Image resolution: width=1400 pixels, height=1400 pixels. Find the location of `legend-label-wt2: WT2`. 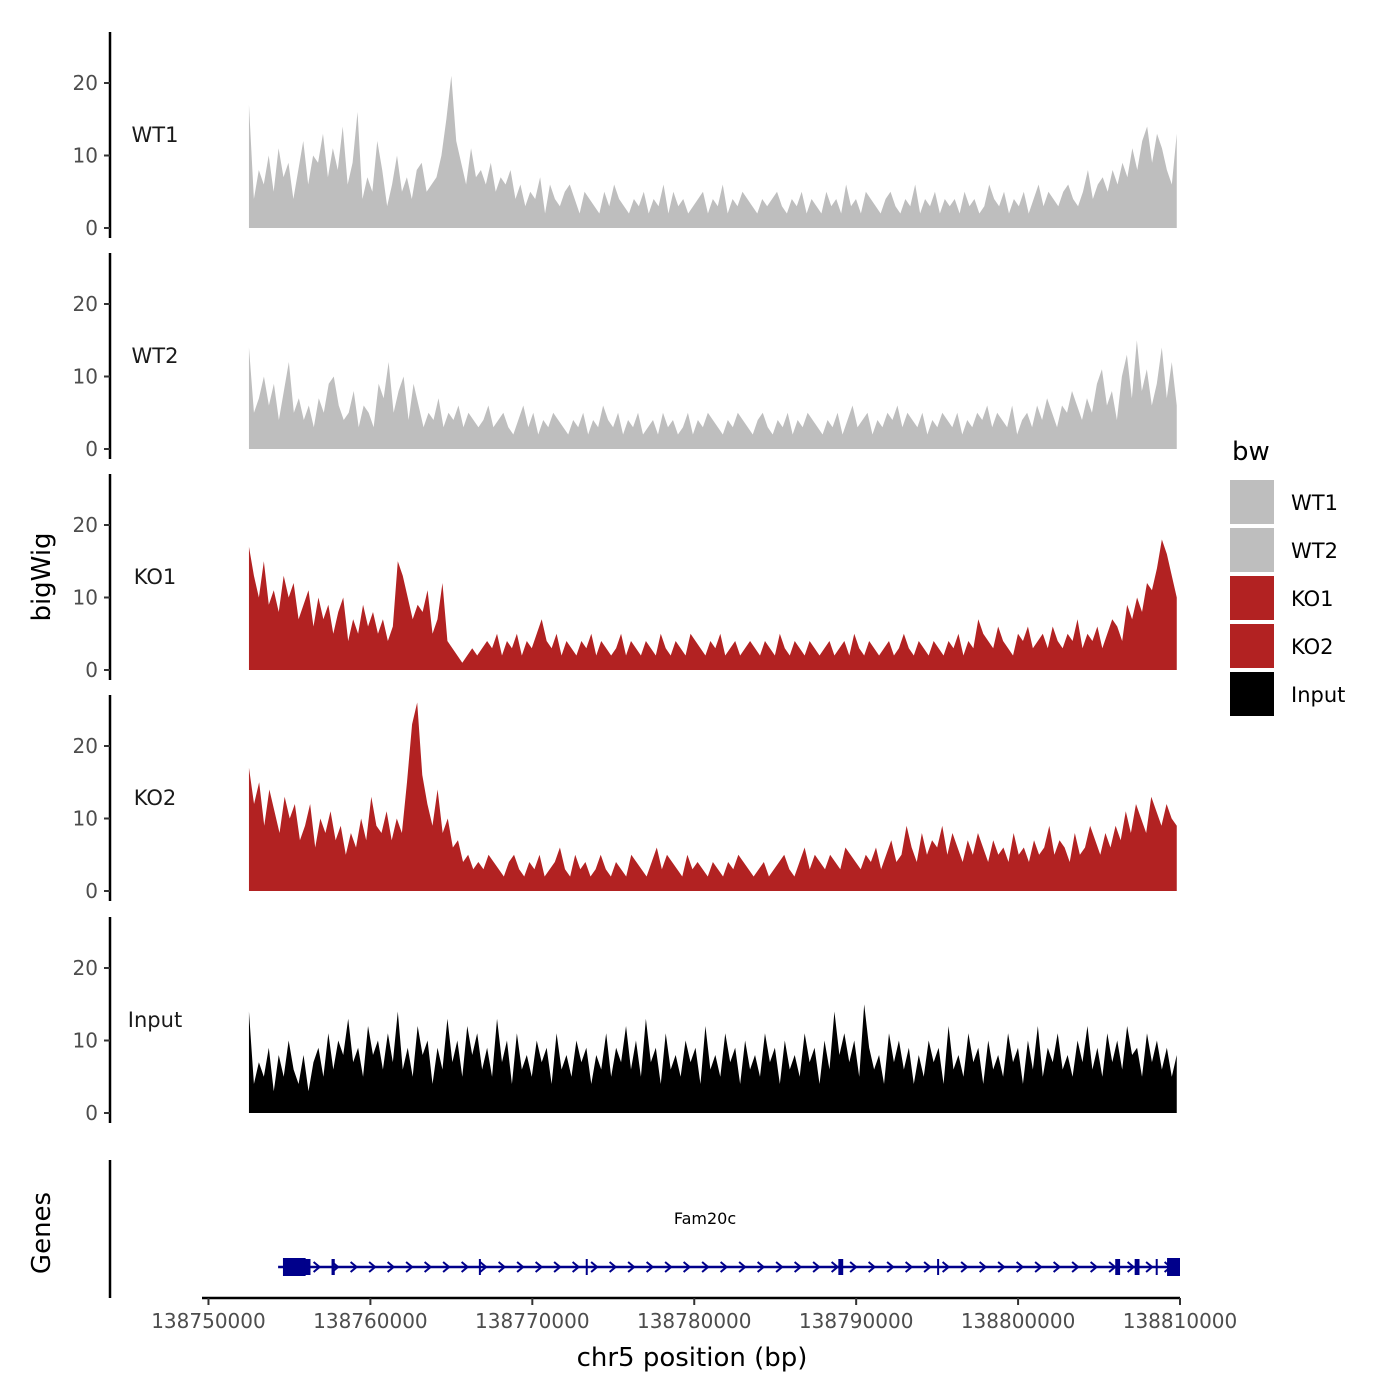

legend-label-wt2: WT2 is located at coordinates (1314, 551).